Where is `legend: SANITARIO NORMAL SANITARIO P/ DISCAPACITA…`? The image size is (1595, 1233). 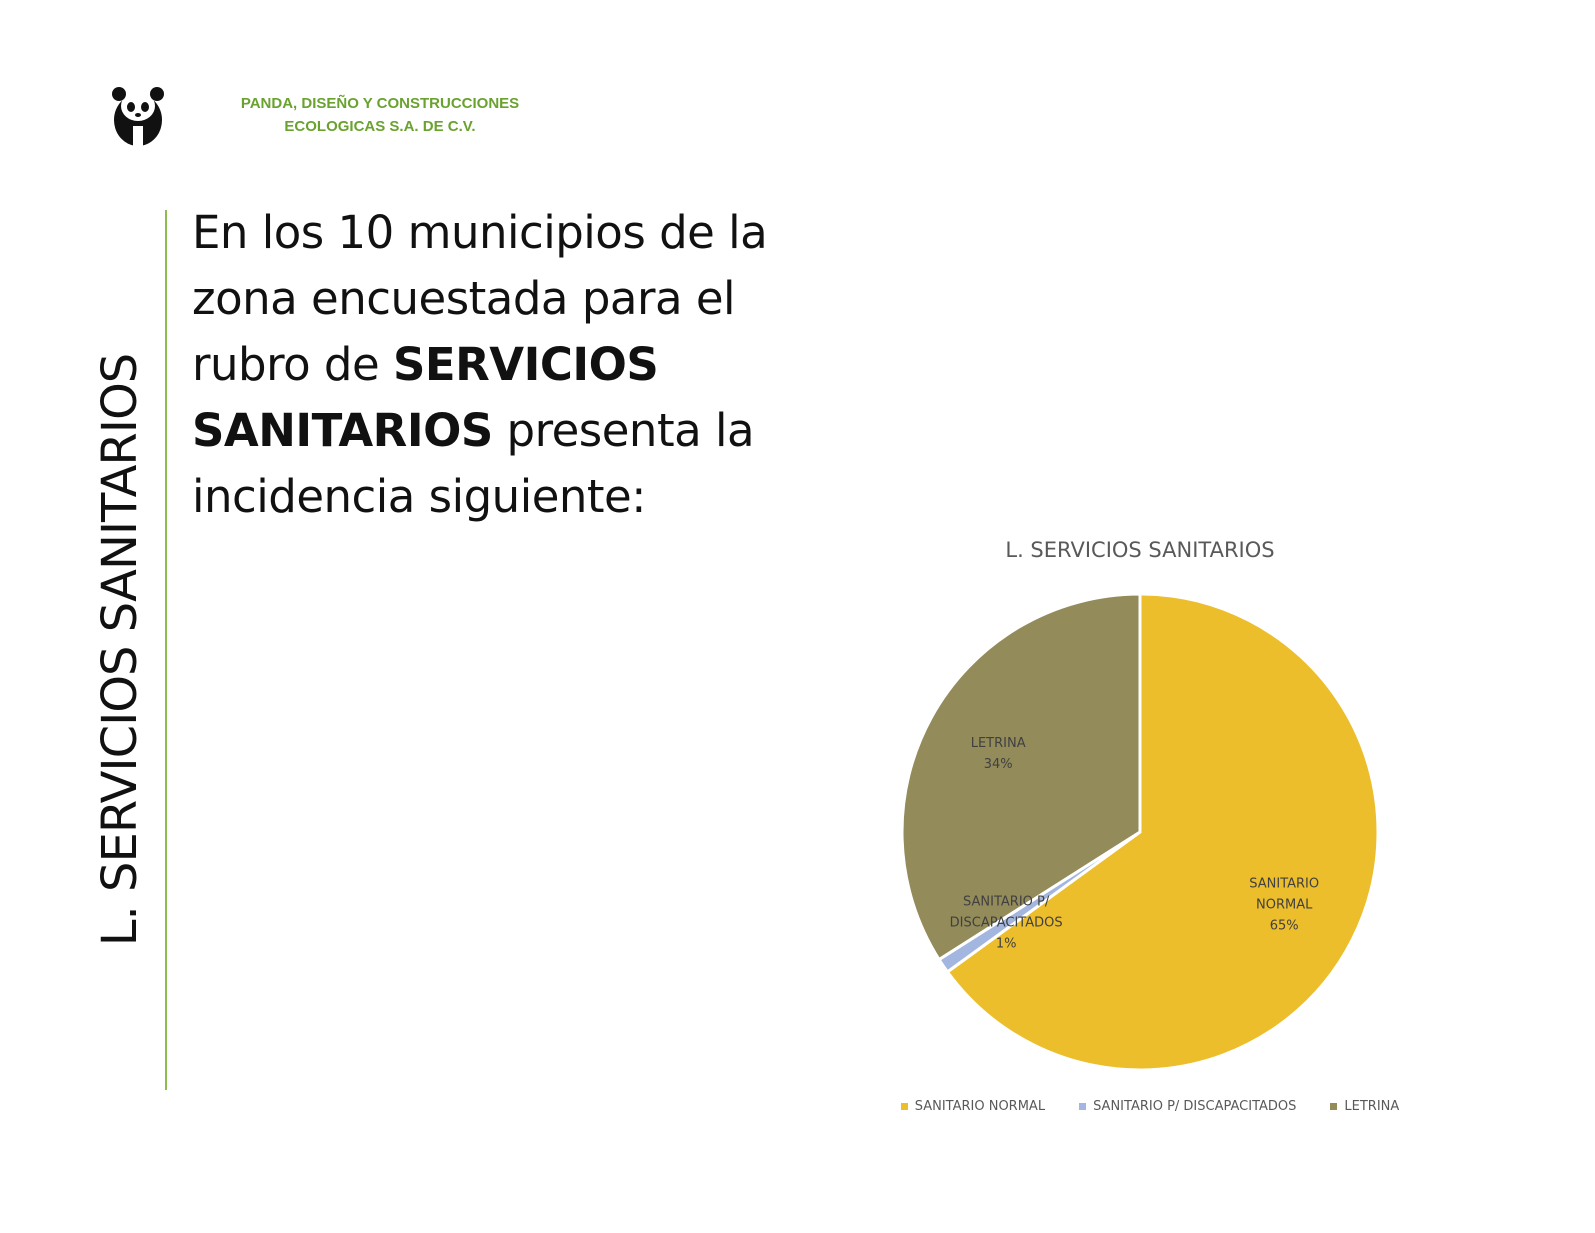 legend: SANITARIO NORMAL SANITARIO P/ DISCAPACITA… is located at coordinates (1150, 1106).